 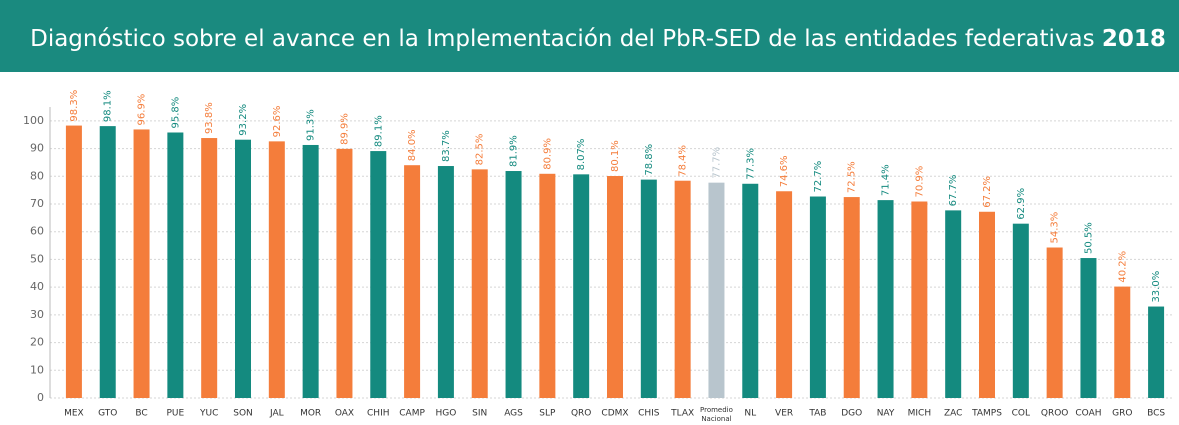 I want to click on y-tick-label: 90, so click(x=37, y=148).